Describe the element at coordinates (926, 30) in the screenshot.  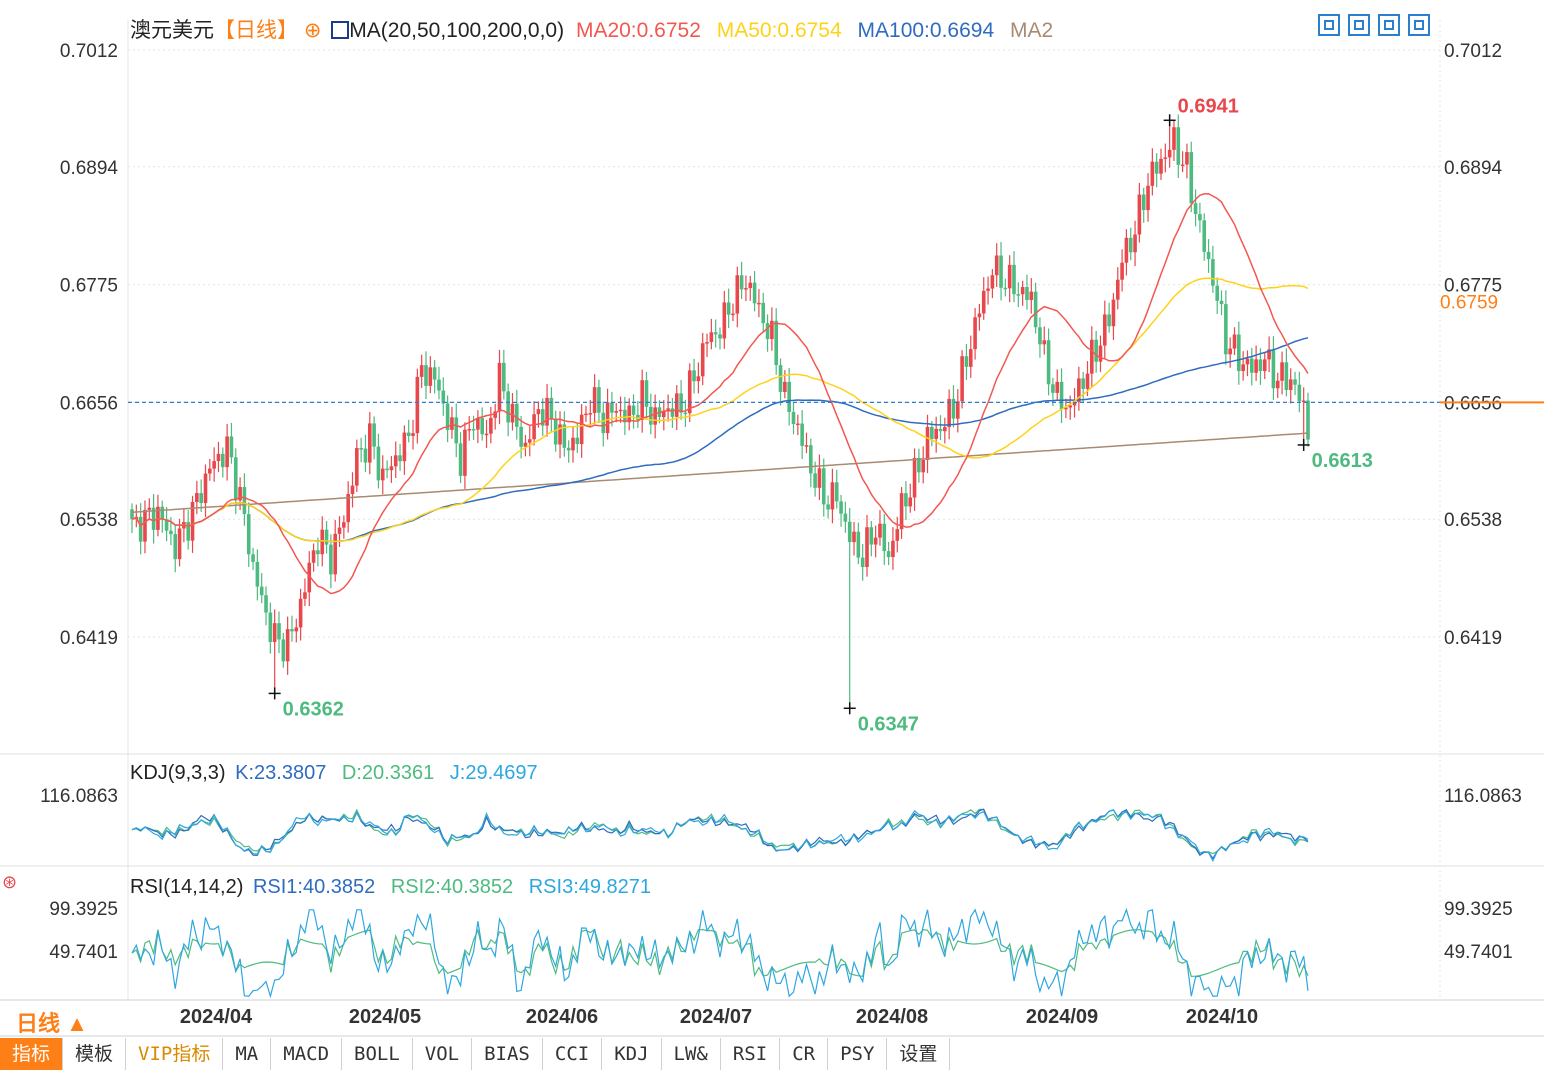
I see `ma100-value: MA100:0.6694` at that location.